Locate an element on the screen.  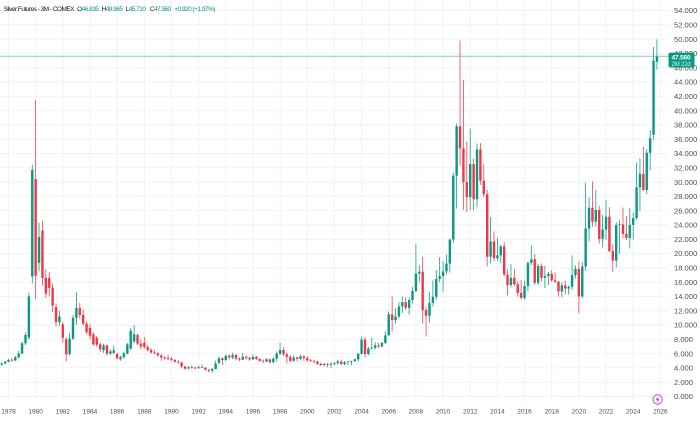
svg-text: 42.000 is located at coordinates (685, 96).